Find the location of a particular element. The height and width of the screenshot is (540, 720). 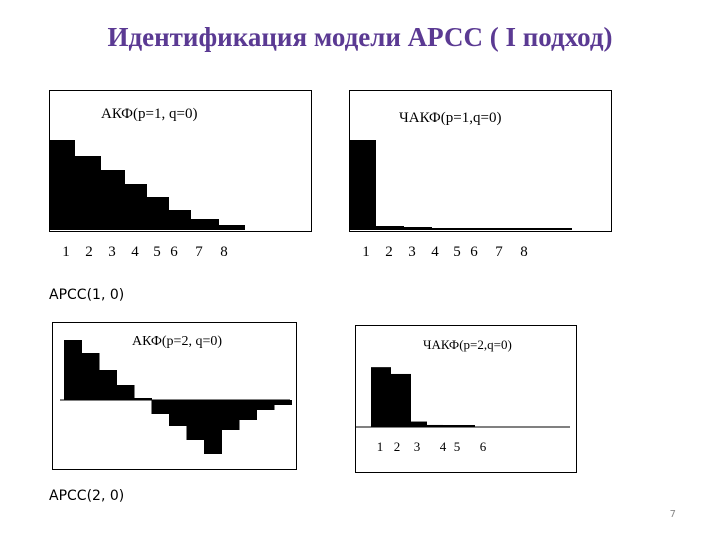

chart-title: АКФ(p=1, q=0) is located at coordinates (149, 114).